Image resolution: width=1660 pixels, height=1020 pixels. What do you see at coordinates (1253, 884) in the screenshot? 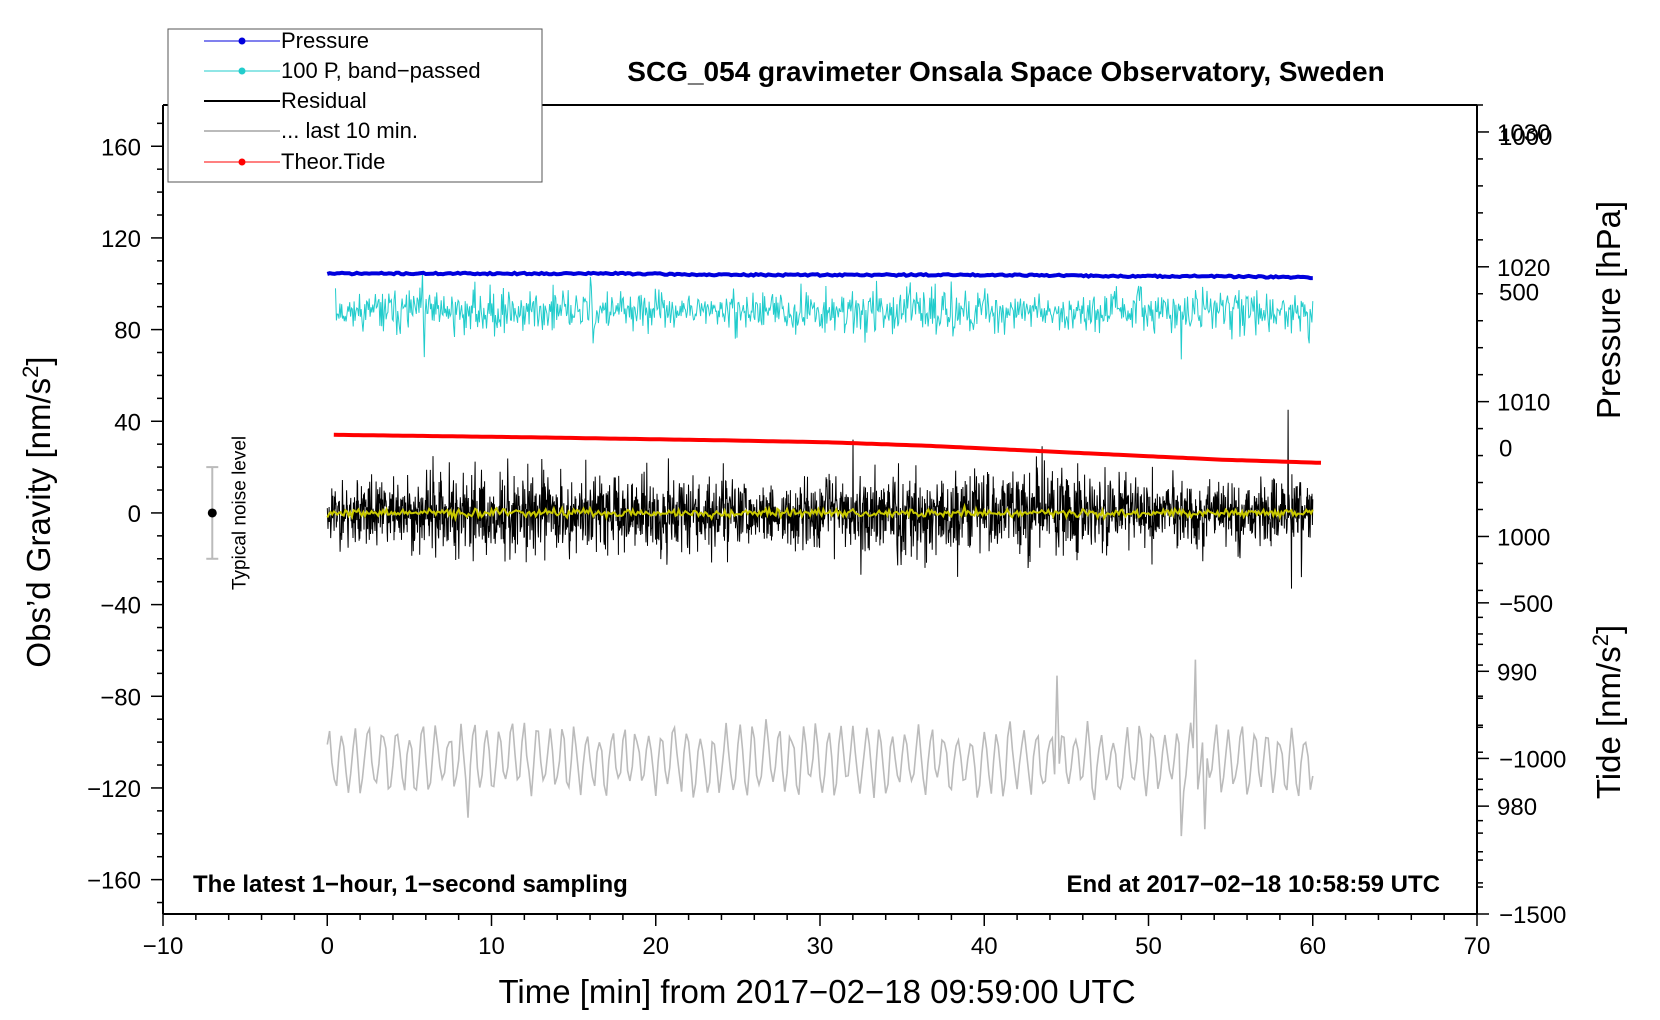
I see `end-time-note: End at 2017−02−18 10:58:59 UTC` at bounding box center [1253, 884].